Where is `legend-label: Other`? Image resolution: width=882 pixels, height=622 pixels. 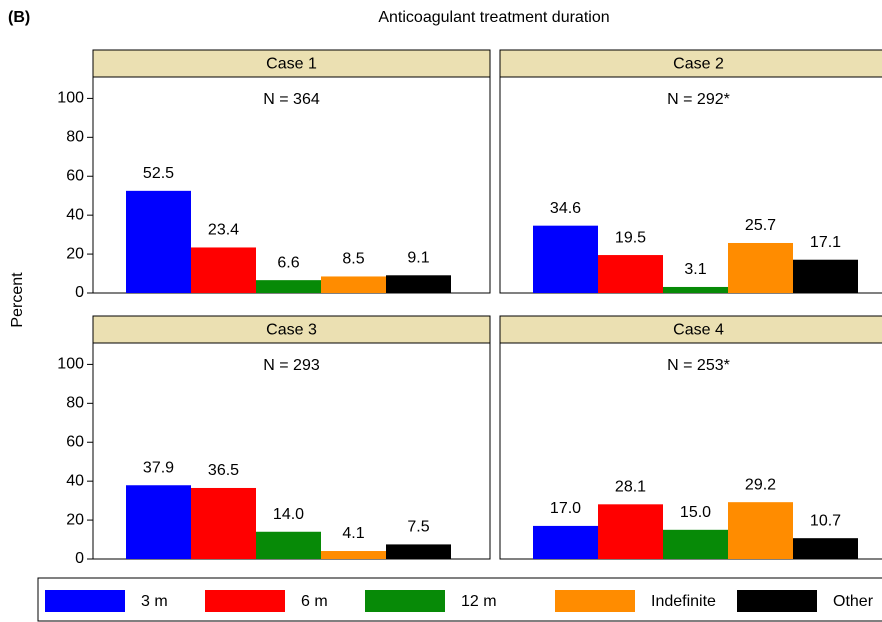
legend-label: Other is located at coordinates (853, 601).